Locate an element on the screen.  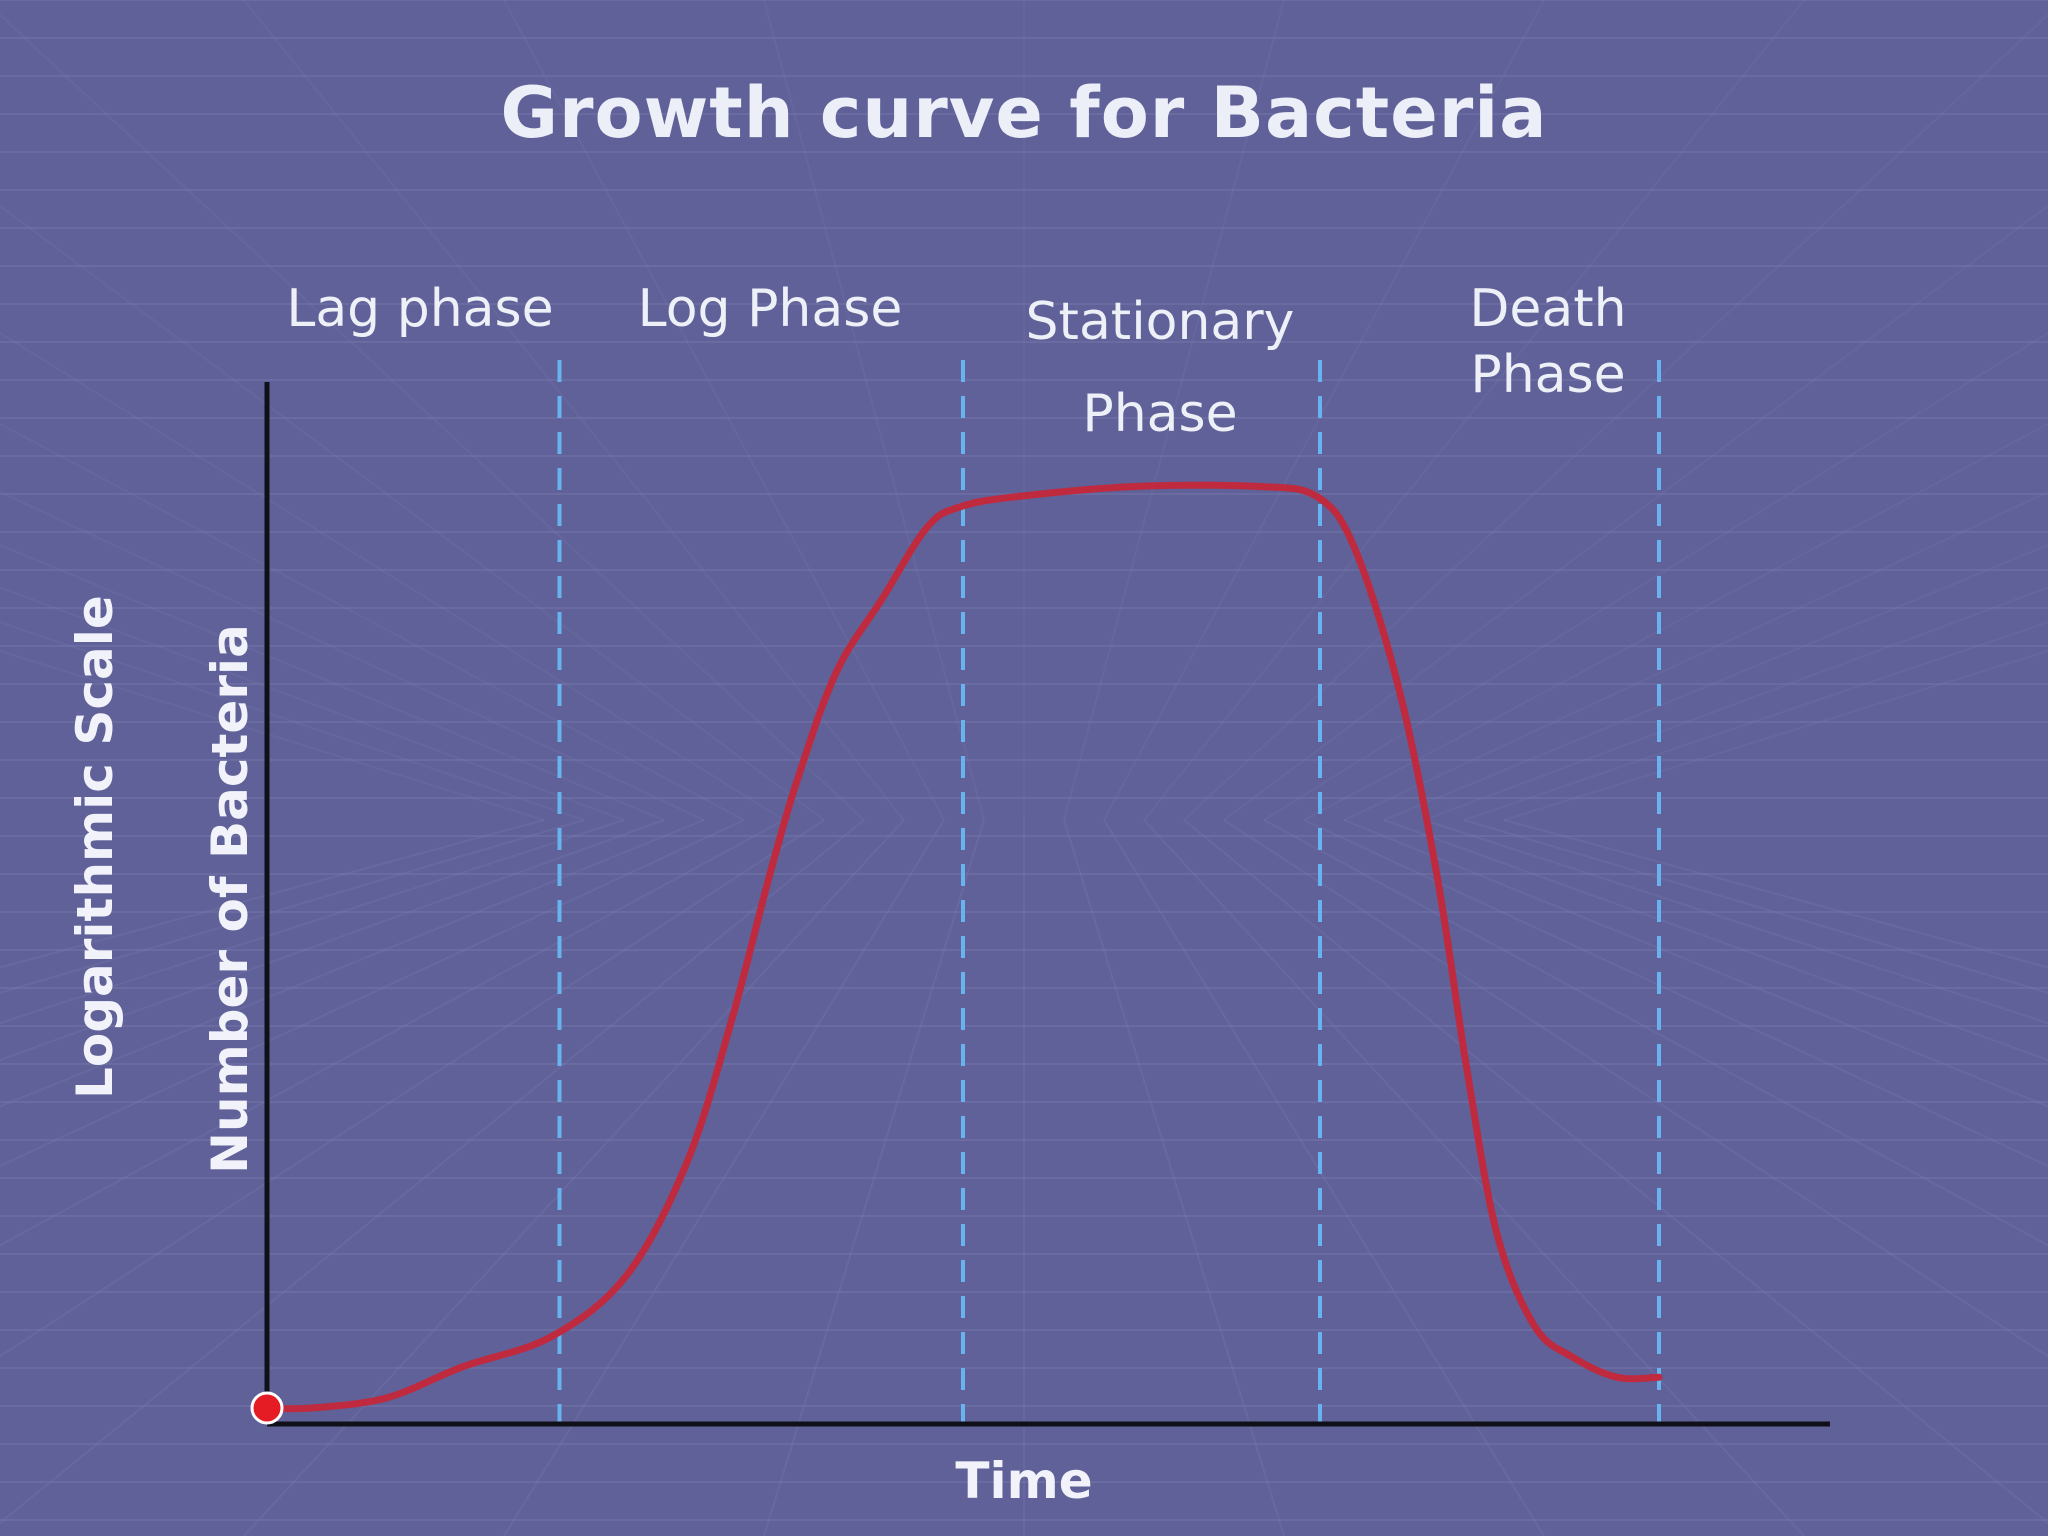
phase-label-line: Log Phase is located at coordinates (770, 309).